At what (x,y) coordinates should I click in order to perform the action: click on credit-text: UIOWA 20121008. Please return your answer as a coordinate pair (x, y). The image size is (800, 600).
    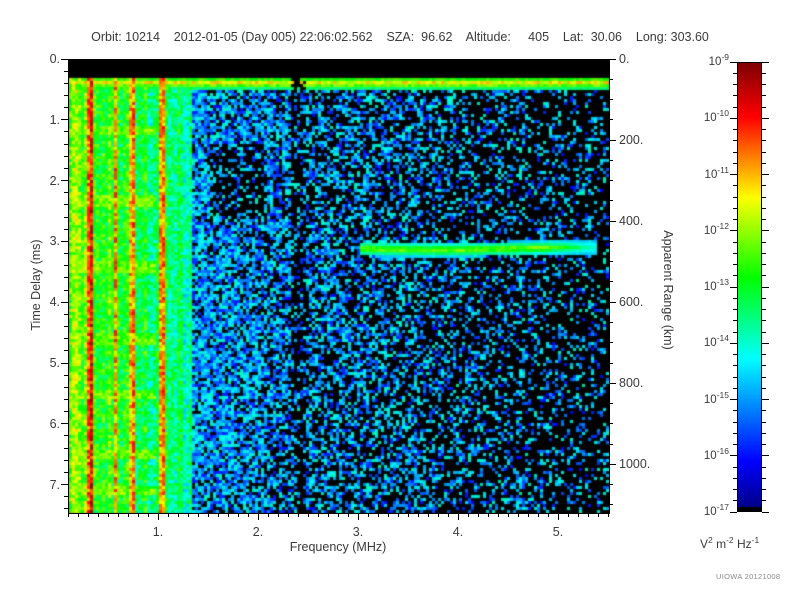
    Looking at the image, I should click on (748, 576).